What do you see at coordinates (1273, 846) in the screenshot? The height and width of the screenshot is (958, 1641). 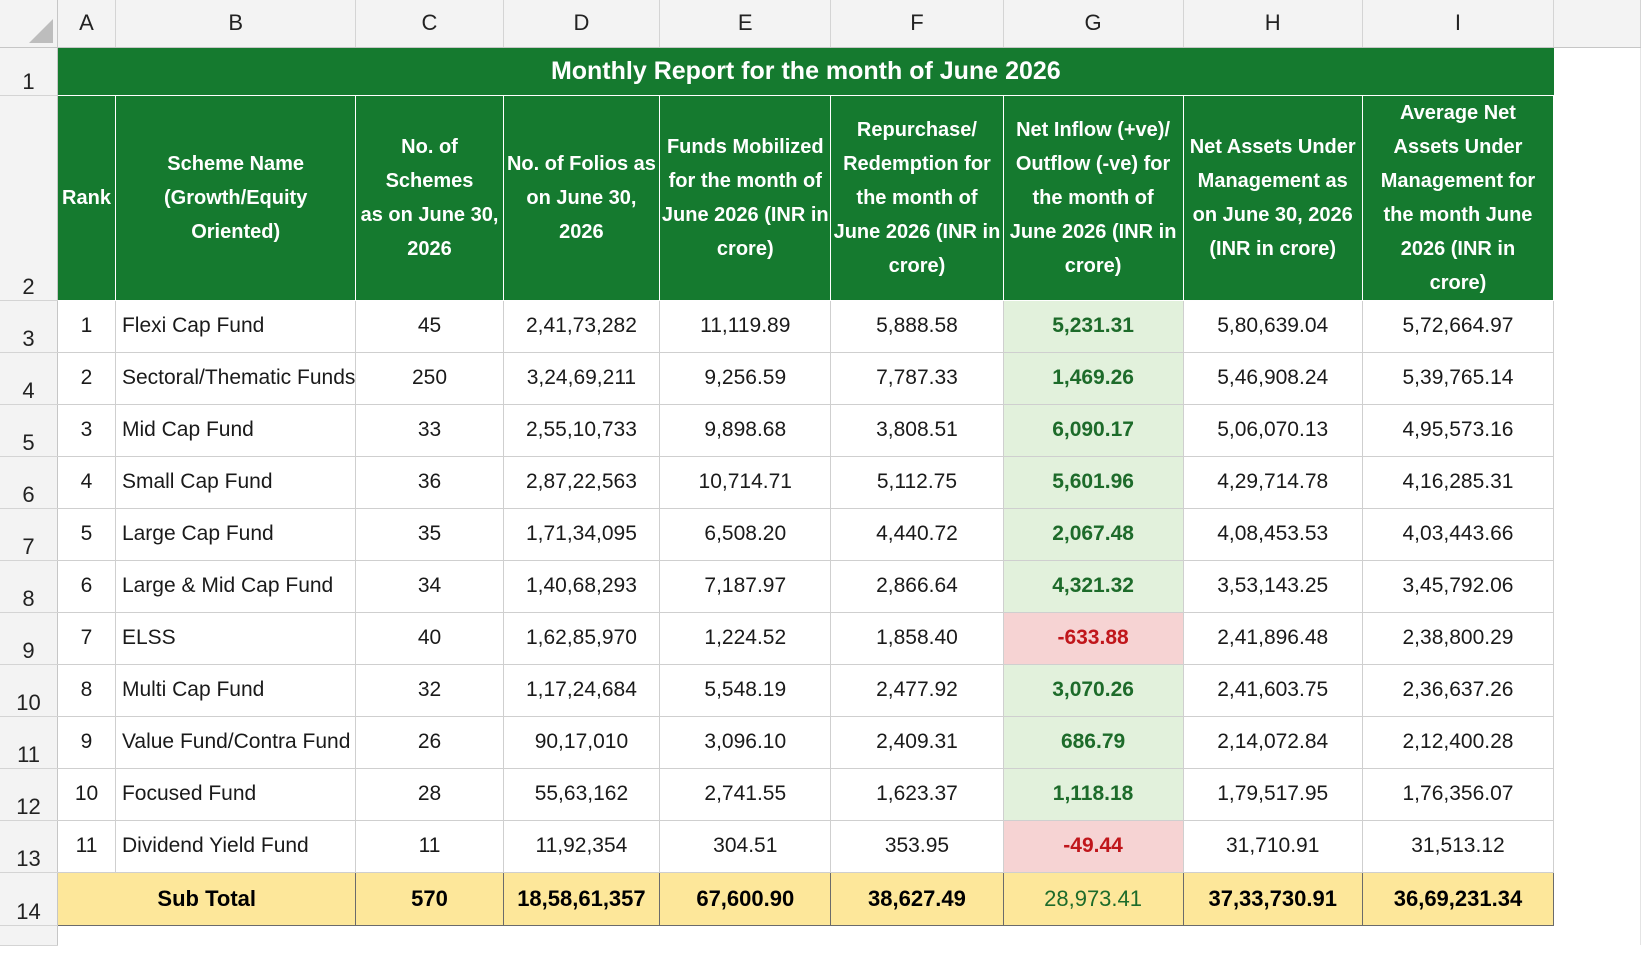 I see `net-assets-cell: 31,710.91` at bounding box center [1273, 846].